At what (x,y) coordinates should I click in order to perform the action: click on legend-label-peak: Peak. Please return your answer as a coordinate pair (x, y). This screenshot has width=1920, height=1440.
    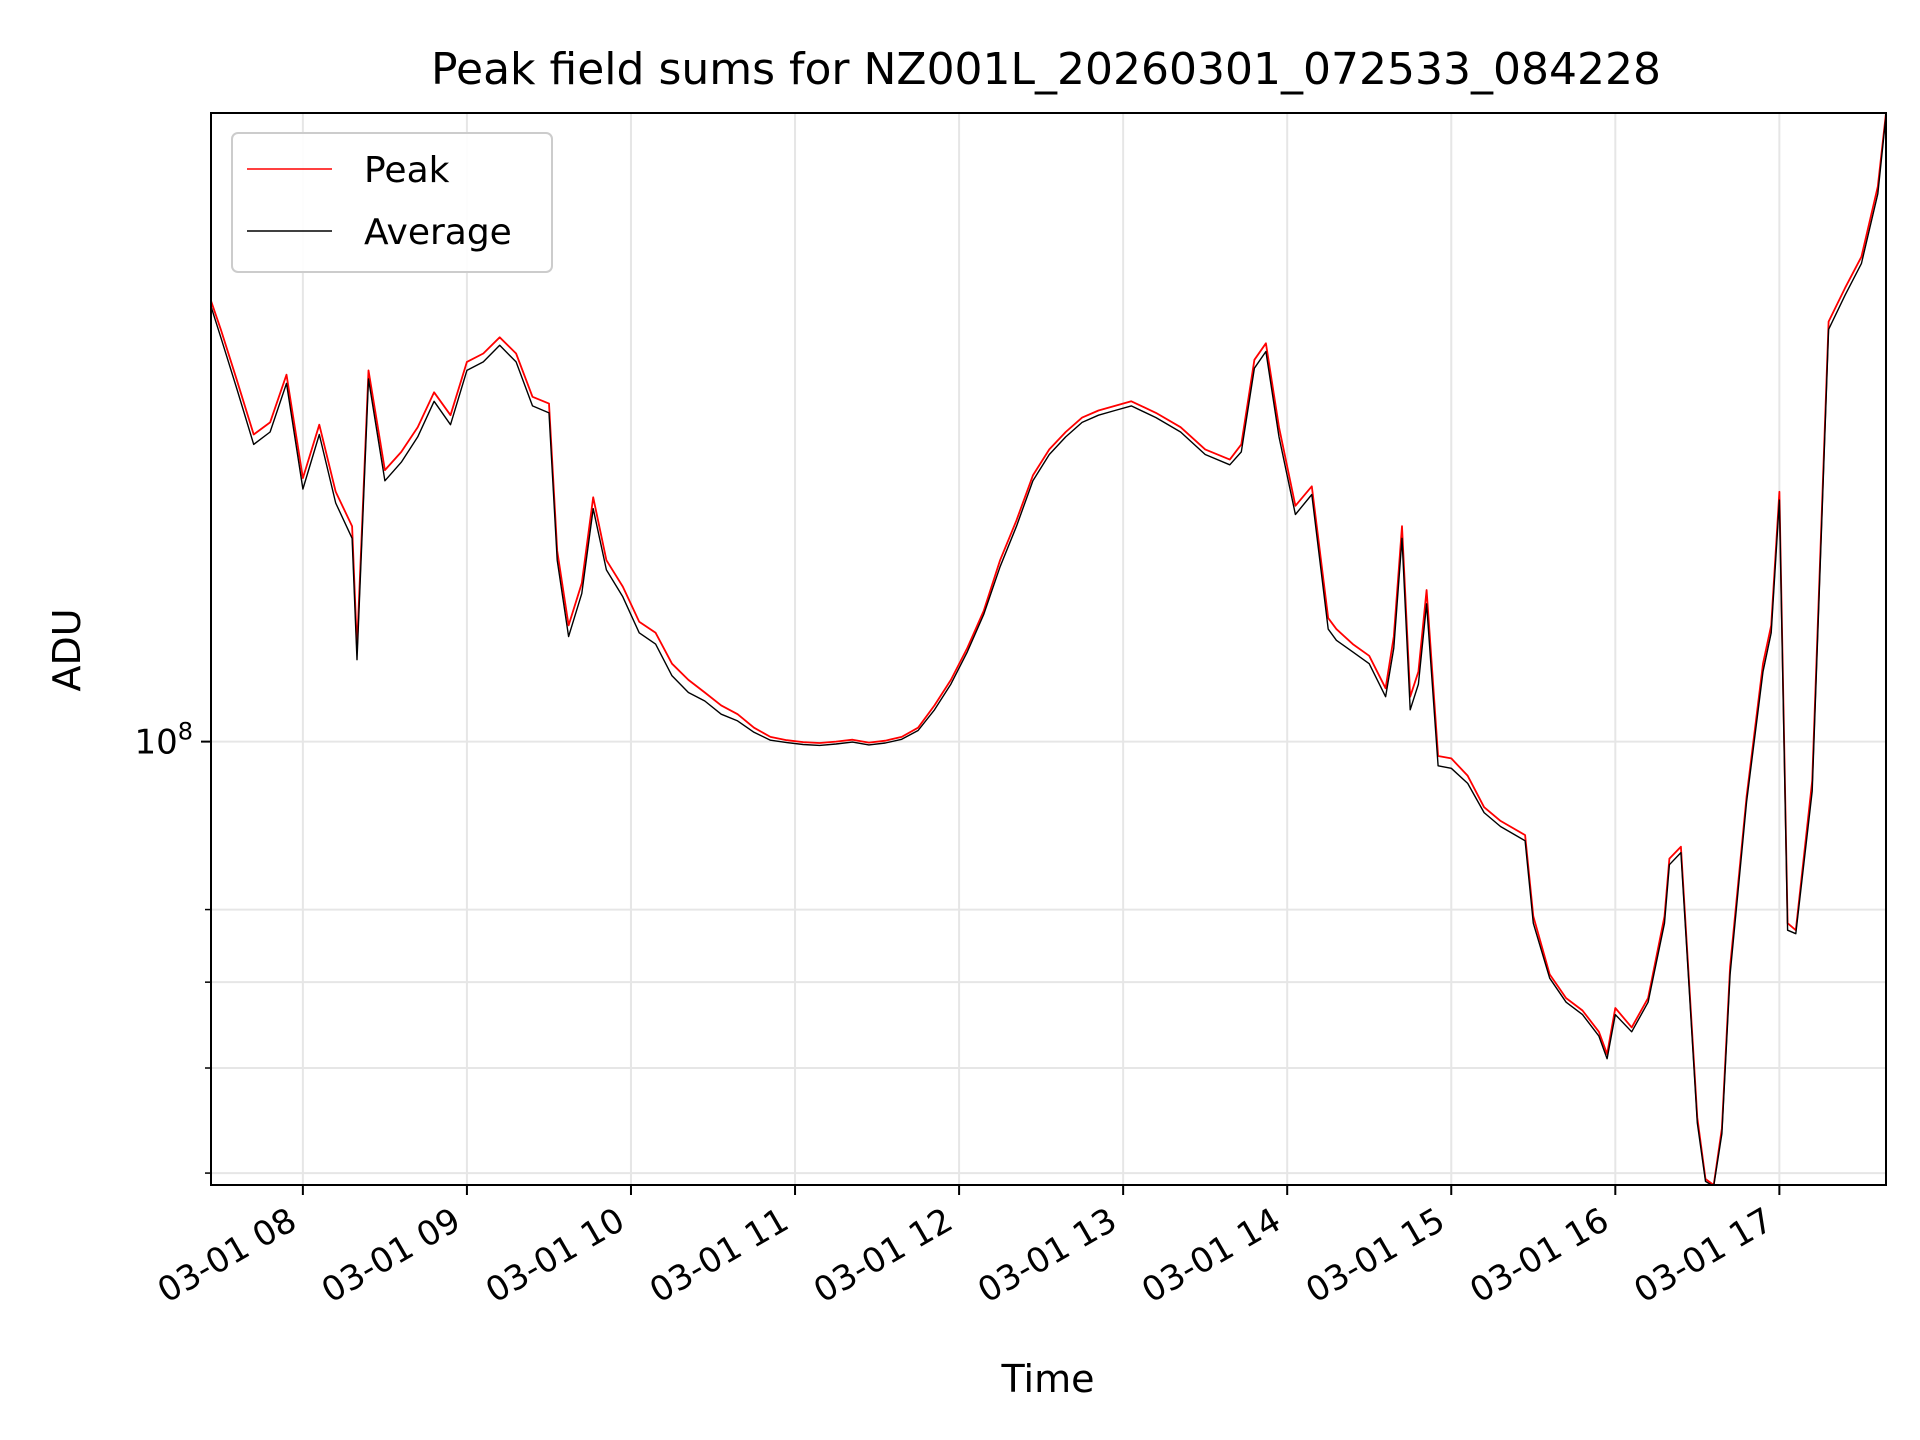
    Looking at the image, I should click on (407, 170).